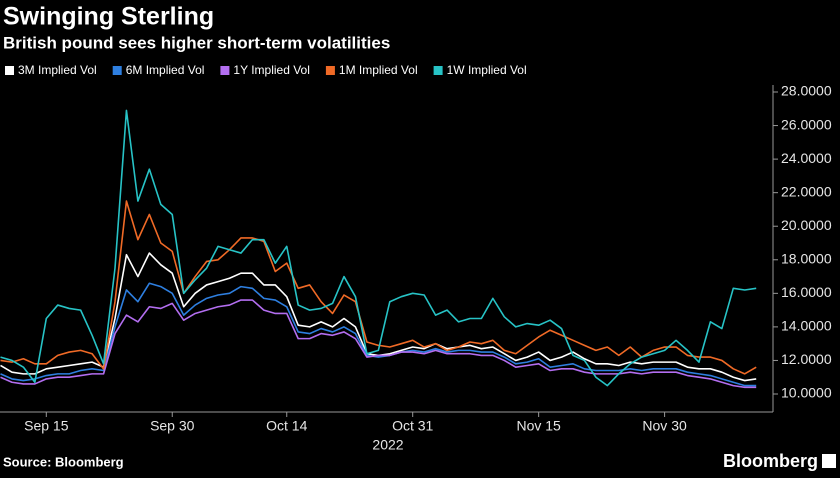 The height and width of the screenshot is (478, 840). Describe the element at coordinates (108, 17) in the screenshot. I see `chart-title: Swinging Sterling` at that location.